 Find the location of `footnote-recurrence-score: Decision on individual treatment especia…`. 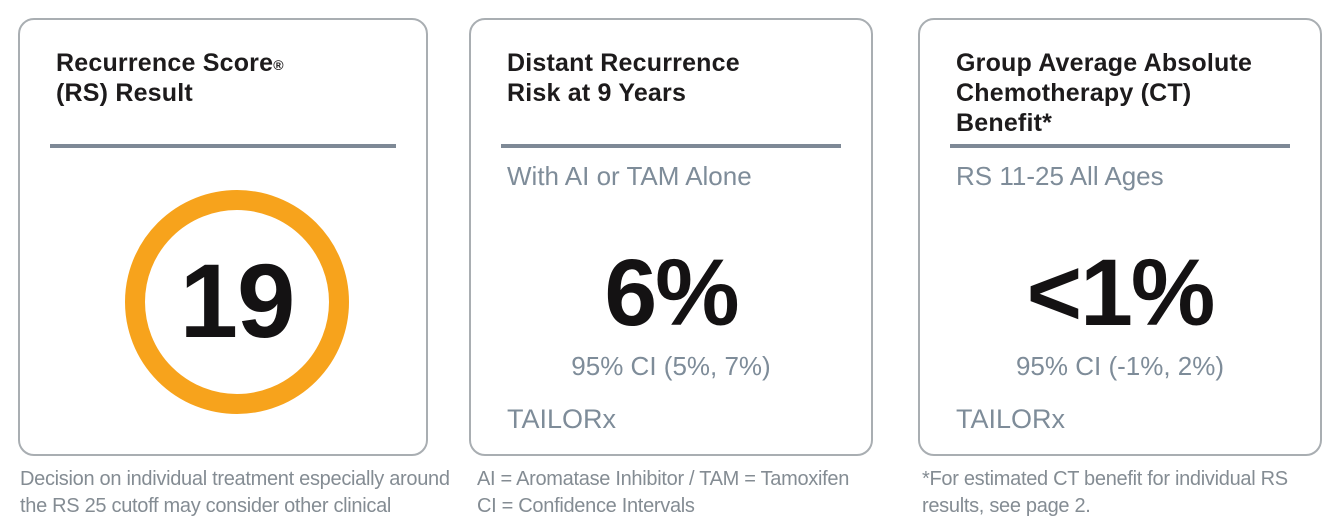

footnote-recurrence-score: Decision on individual treatment especia… is located at coordinates (239, 493).